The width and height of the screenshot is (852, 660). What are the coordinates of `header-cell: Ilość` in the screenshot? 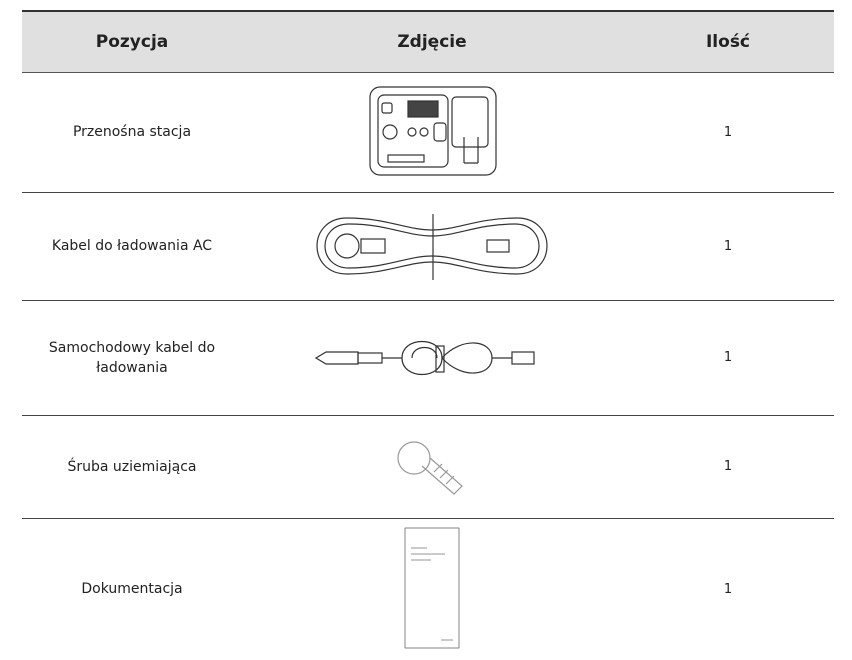 It's located at (728, 42).